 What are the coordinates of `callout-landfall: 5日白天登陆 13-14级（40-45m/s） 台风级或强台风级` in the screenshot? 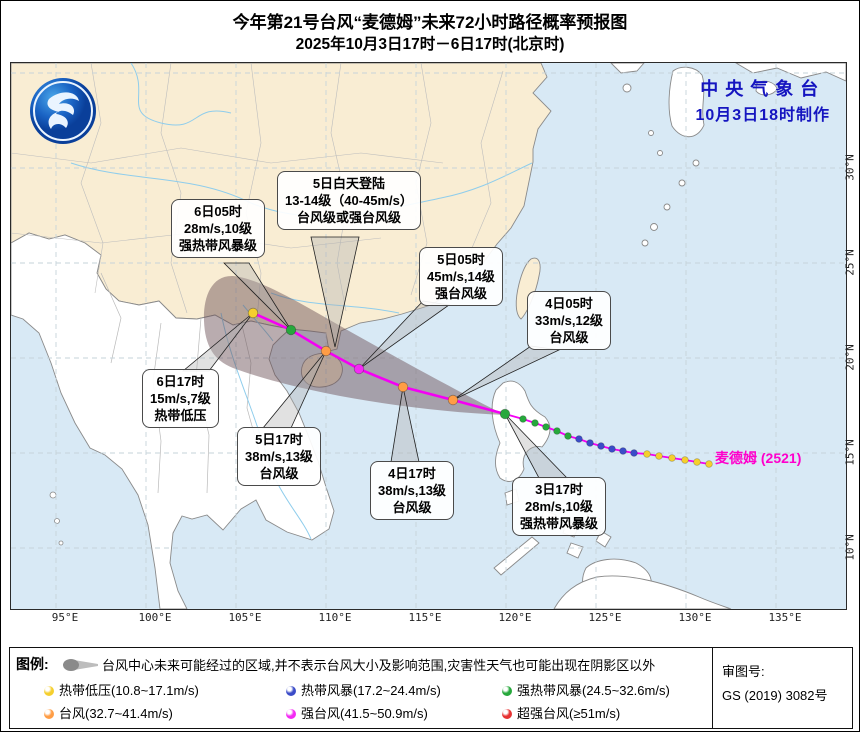 It's located at (349, 200).